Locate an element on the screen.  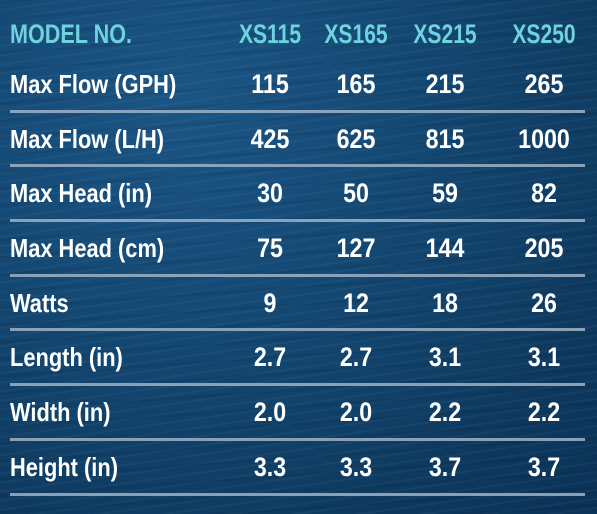
row-value: 815 is located at coordinates (445, 138).